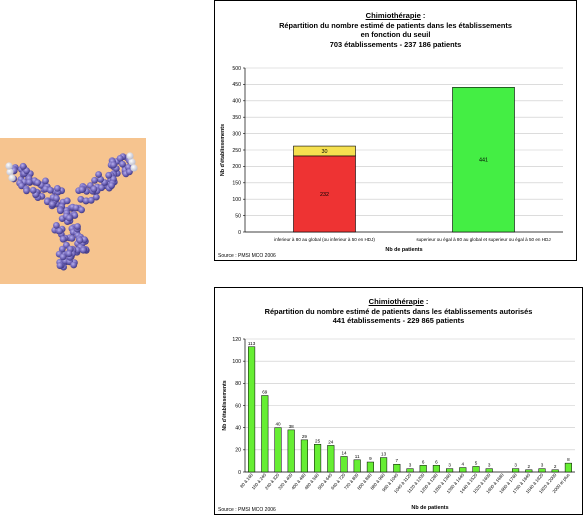  What do you see at coordinates (344, 452) in the screenshot?
I see `chart2-data-label: 14` at bounding box center [344, 452].